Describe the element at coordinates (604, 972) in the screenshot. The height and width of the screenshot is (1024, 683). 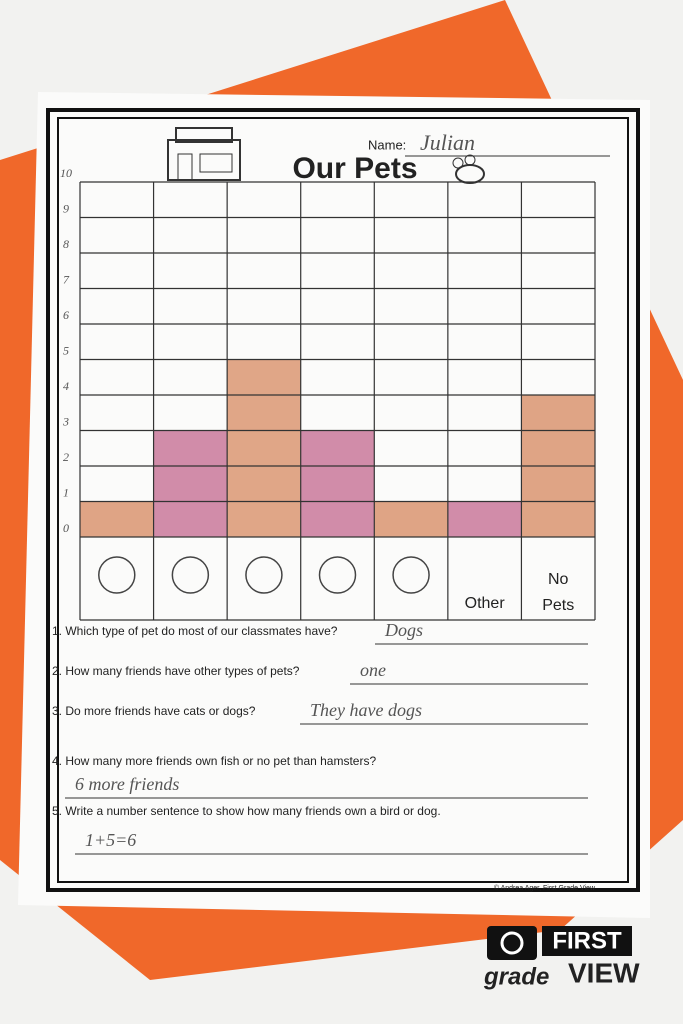
I see `logo-view: VIEW` at that location.